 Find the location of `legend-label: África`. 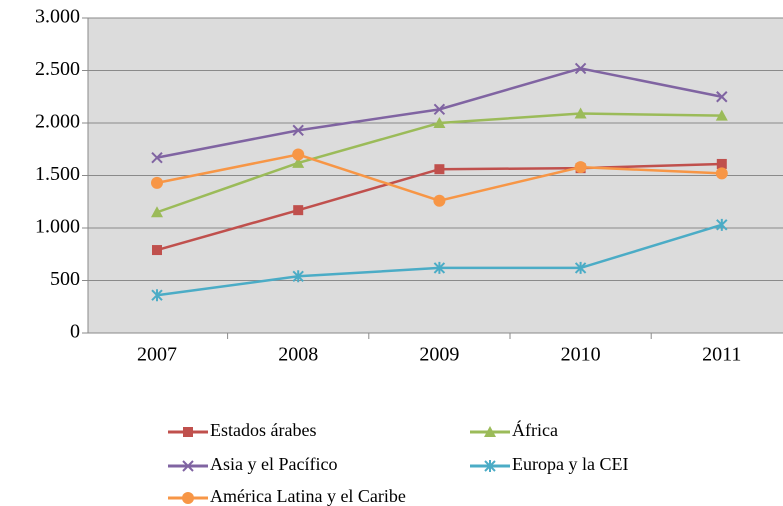

legend-label: África is located at coordinates (535, 429).